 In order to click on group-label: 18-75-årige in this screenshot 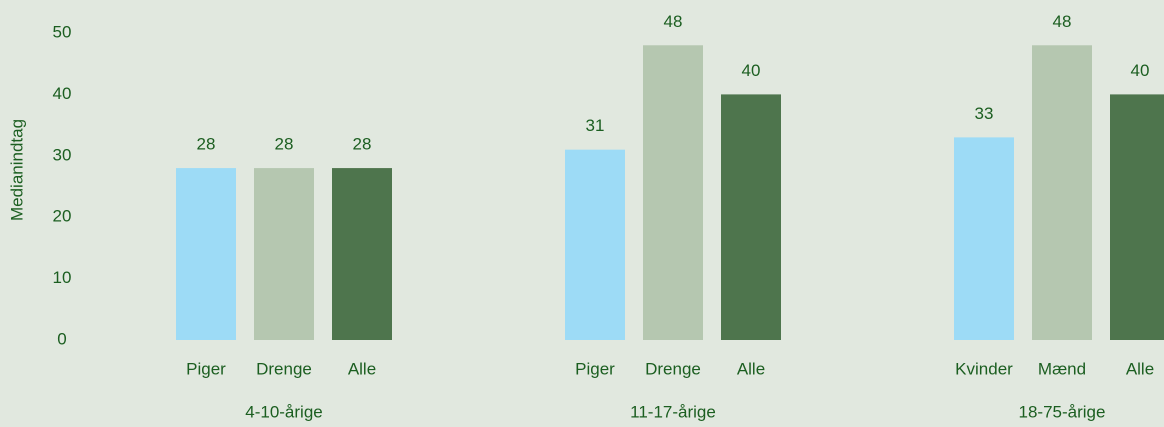, I will do `click(1062, 411)`.